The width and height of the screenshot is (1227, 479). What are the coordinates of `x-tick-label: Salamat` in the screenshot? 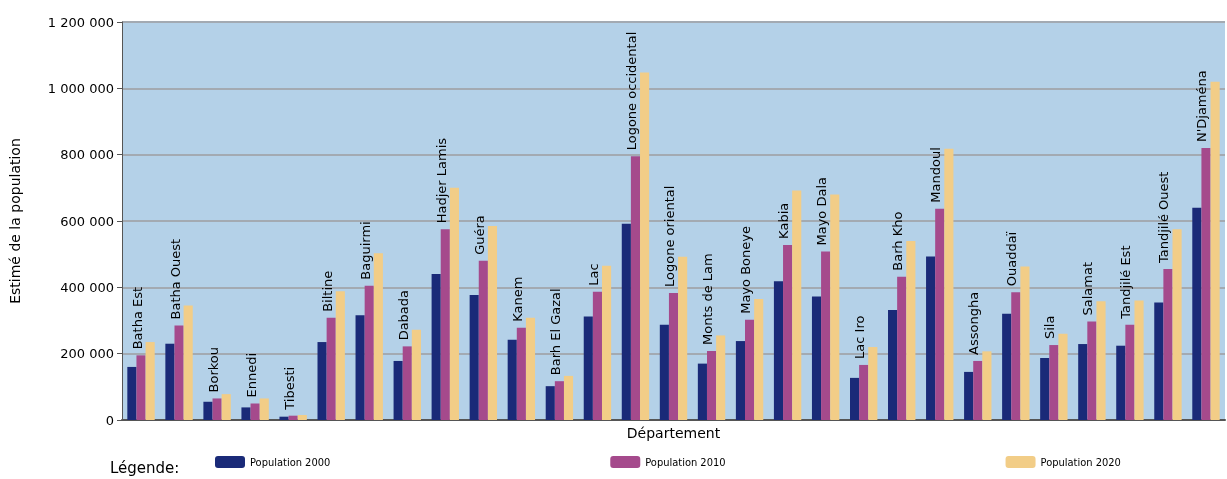 It's located at (1088, 288).